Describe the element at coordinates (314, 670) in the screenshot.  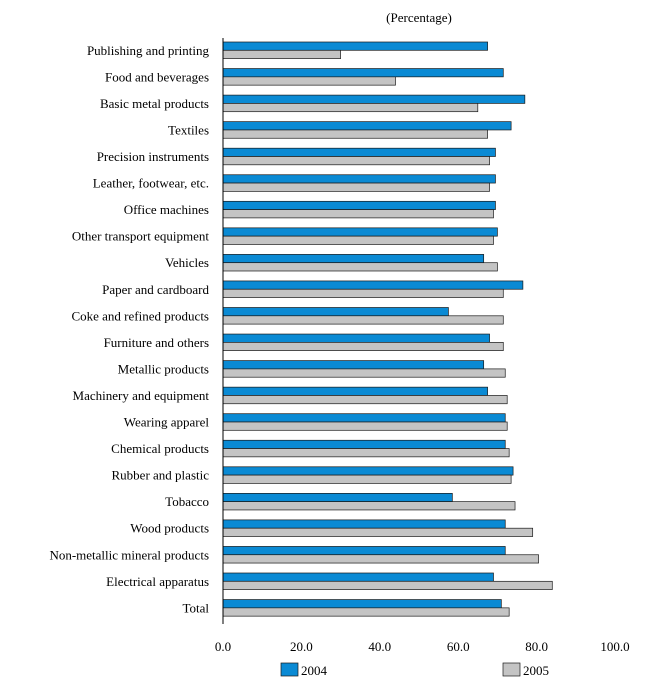
I see `legend-label-2004: 2004` at that location.